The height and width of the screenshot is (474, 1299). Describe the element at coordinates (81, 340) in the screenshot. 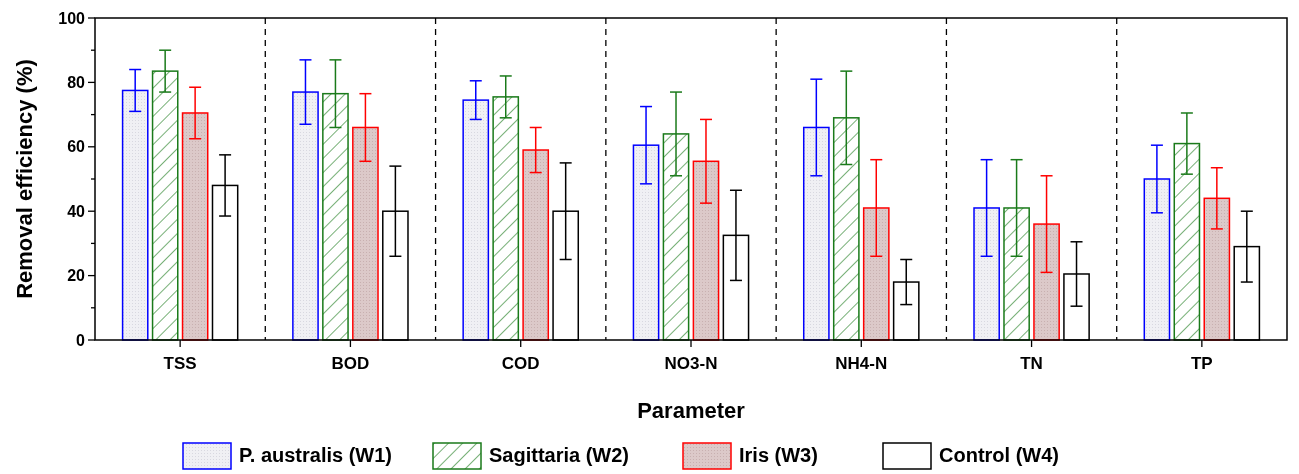

I see `y-tick-label: 0` at that location.